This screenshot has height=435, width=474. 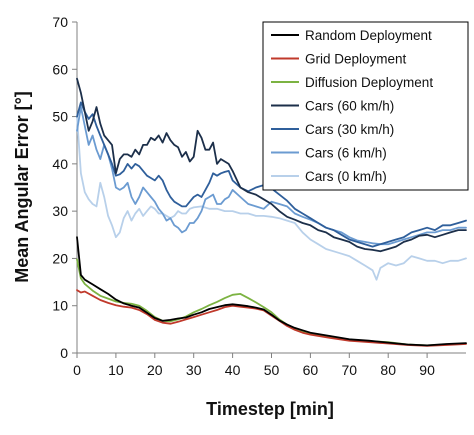 I want to click on x-axis-title: Timestep [min], so click(x=270, y=409).